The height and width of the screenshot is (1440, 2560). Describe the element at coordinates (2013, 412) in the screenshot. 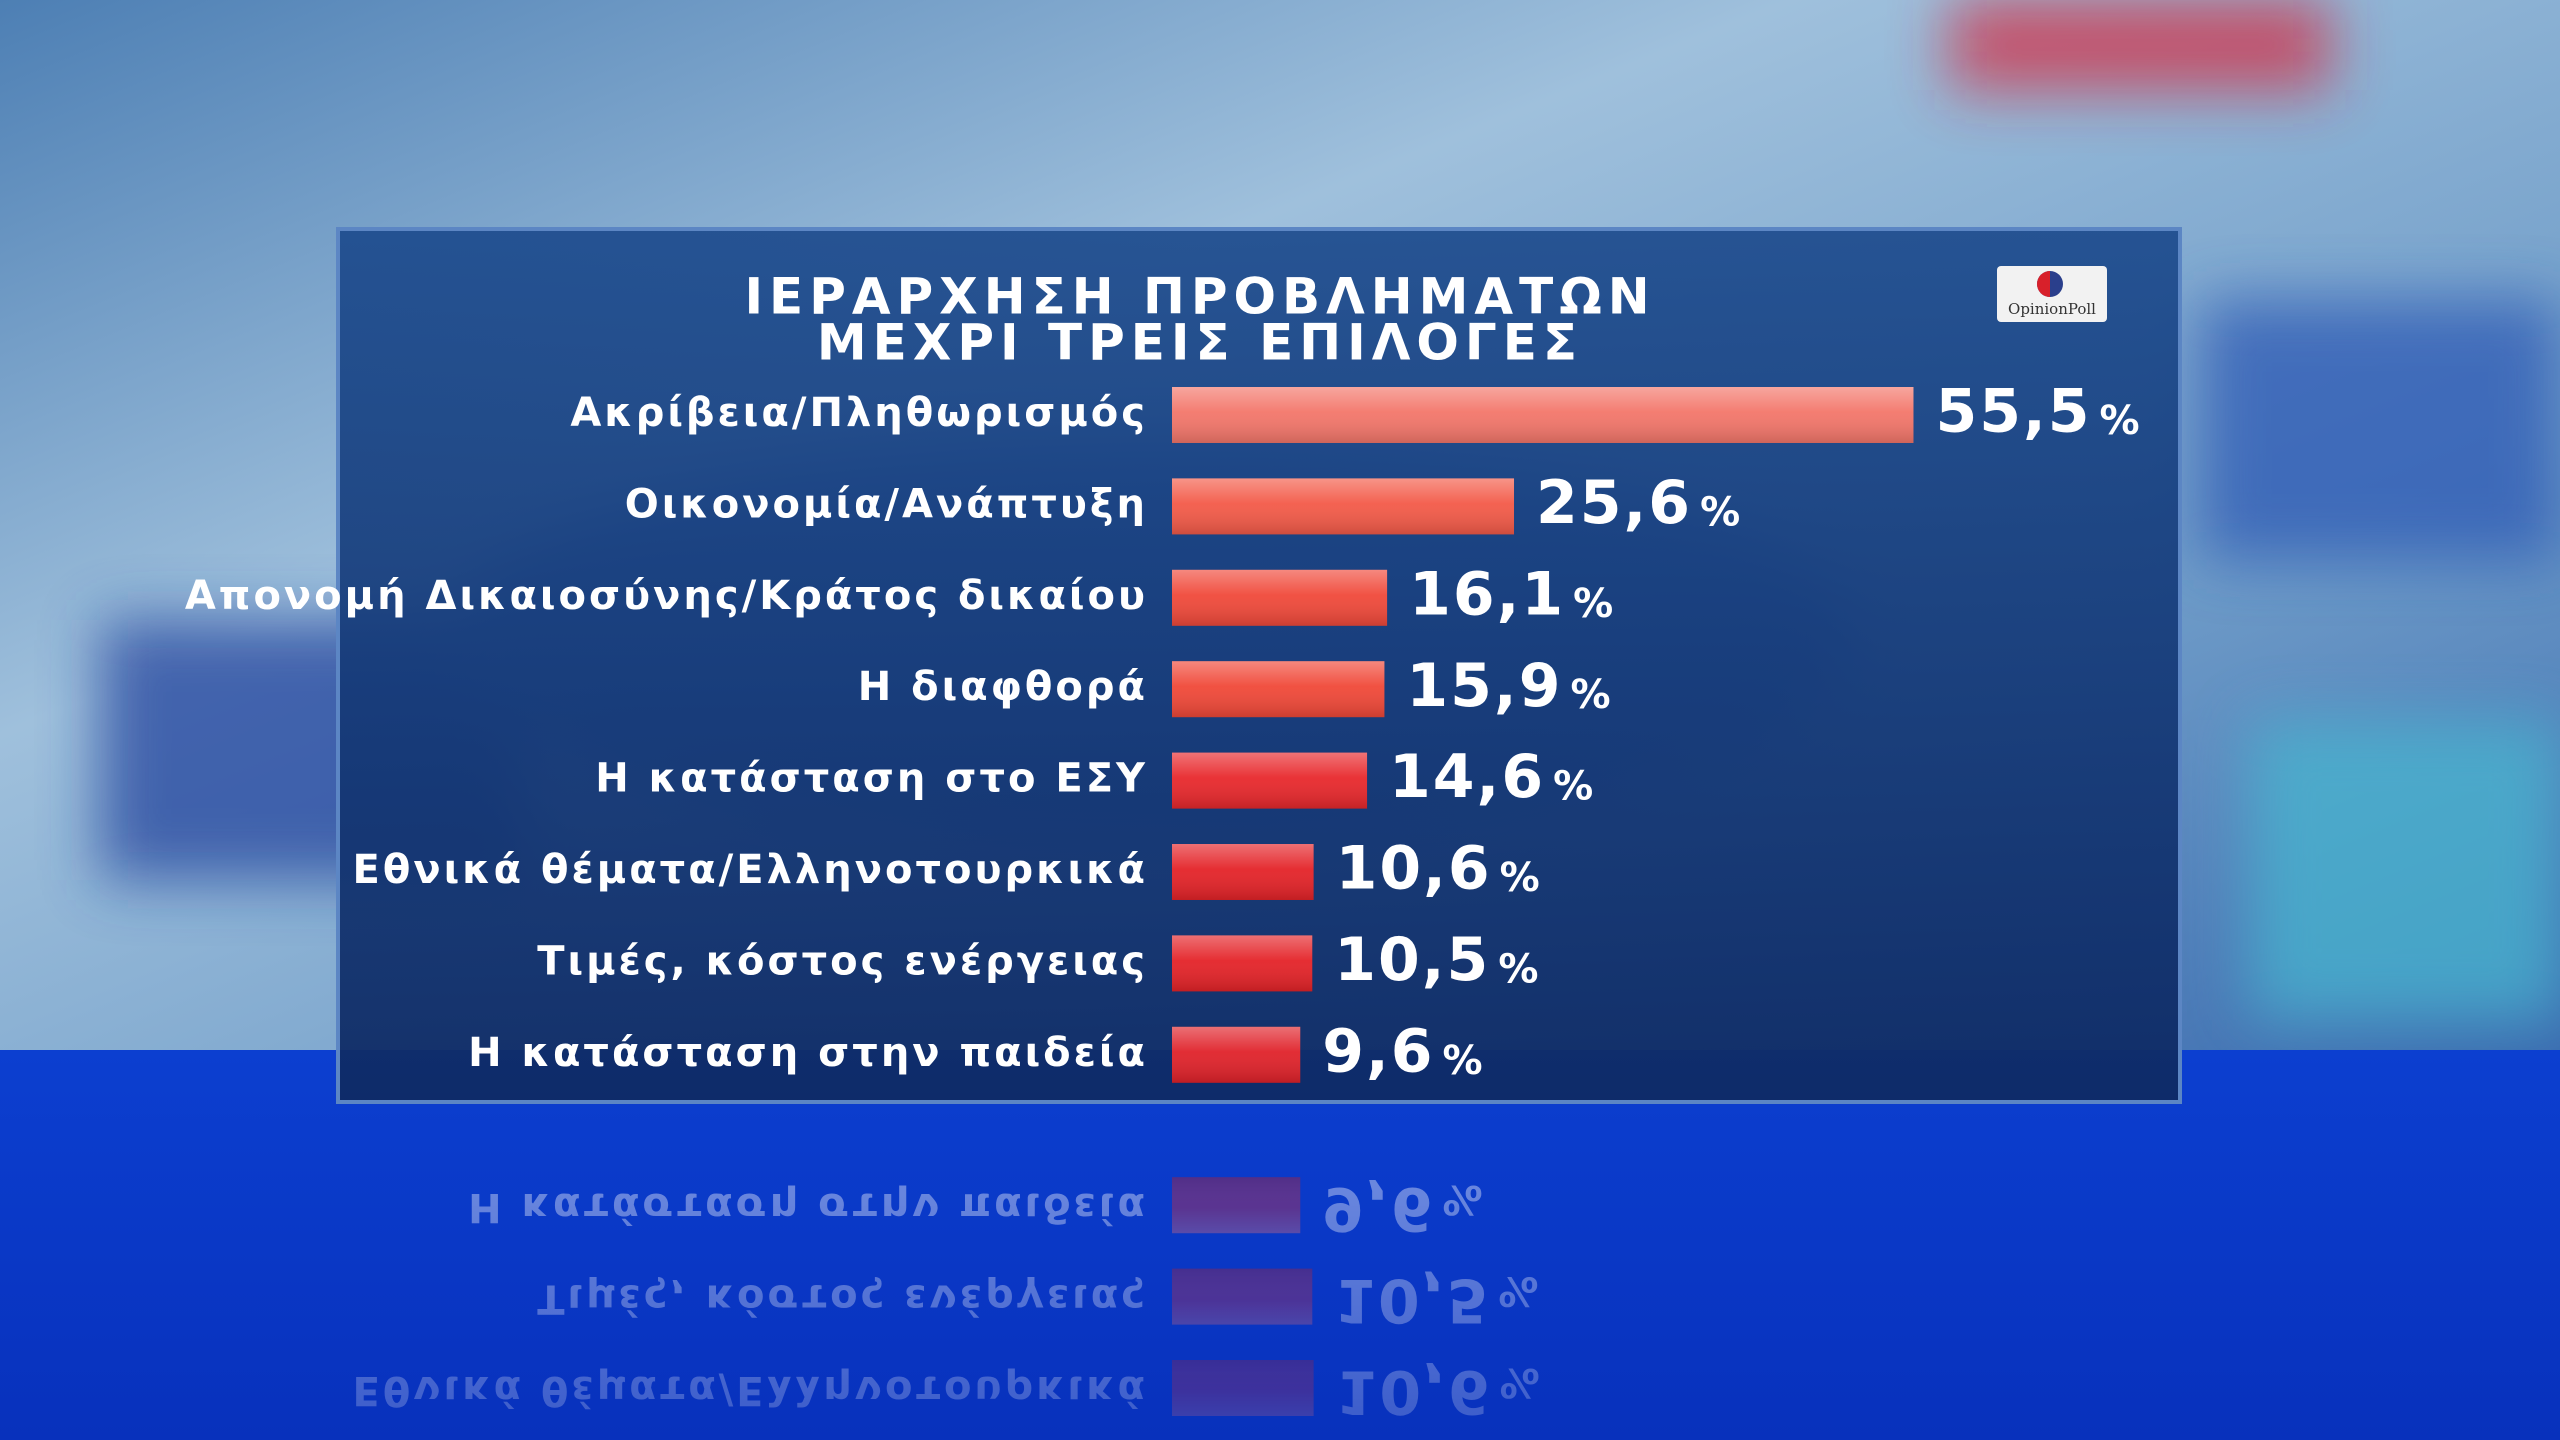

I see `value-label: 55,5` at that location.